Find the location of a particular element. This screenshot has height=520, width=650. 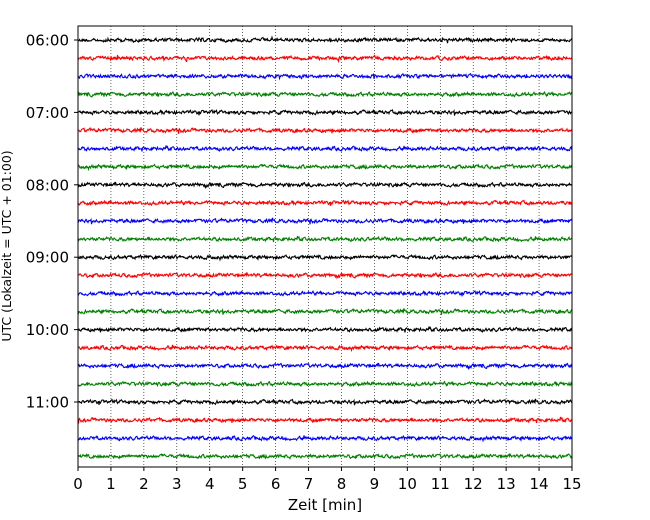

x-tick-label: 14 is located at coordinates (539, 484).